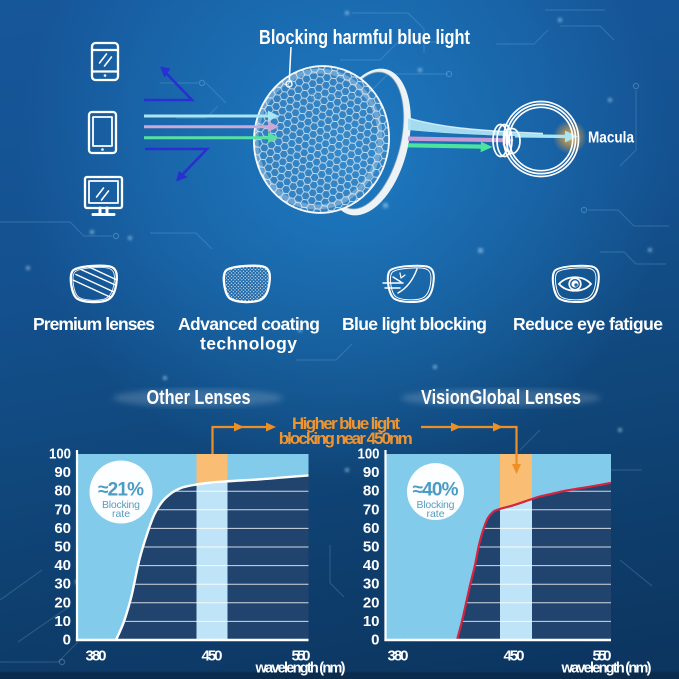 This screenshot has height=679, width=679. Describe the element at coordinates (248, 344) in the screenshot. I see `svg-text: technology` at that location.